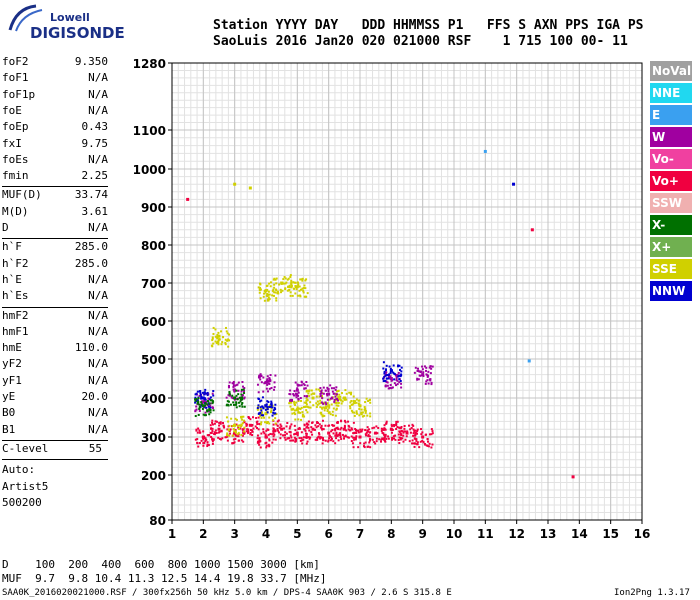 Image resolution: width=700 pixels, height=600 pixels. I want to click on param-hf2: h`F2 285.0, so click(55, 265).